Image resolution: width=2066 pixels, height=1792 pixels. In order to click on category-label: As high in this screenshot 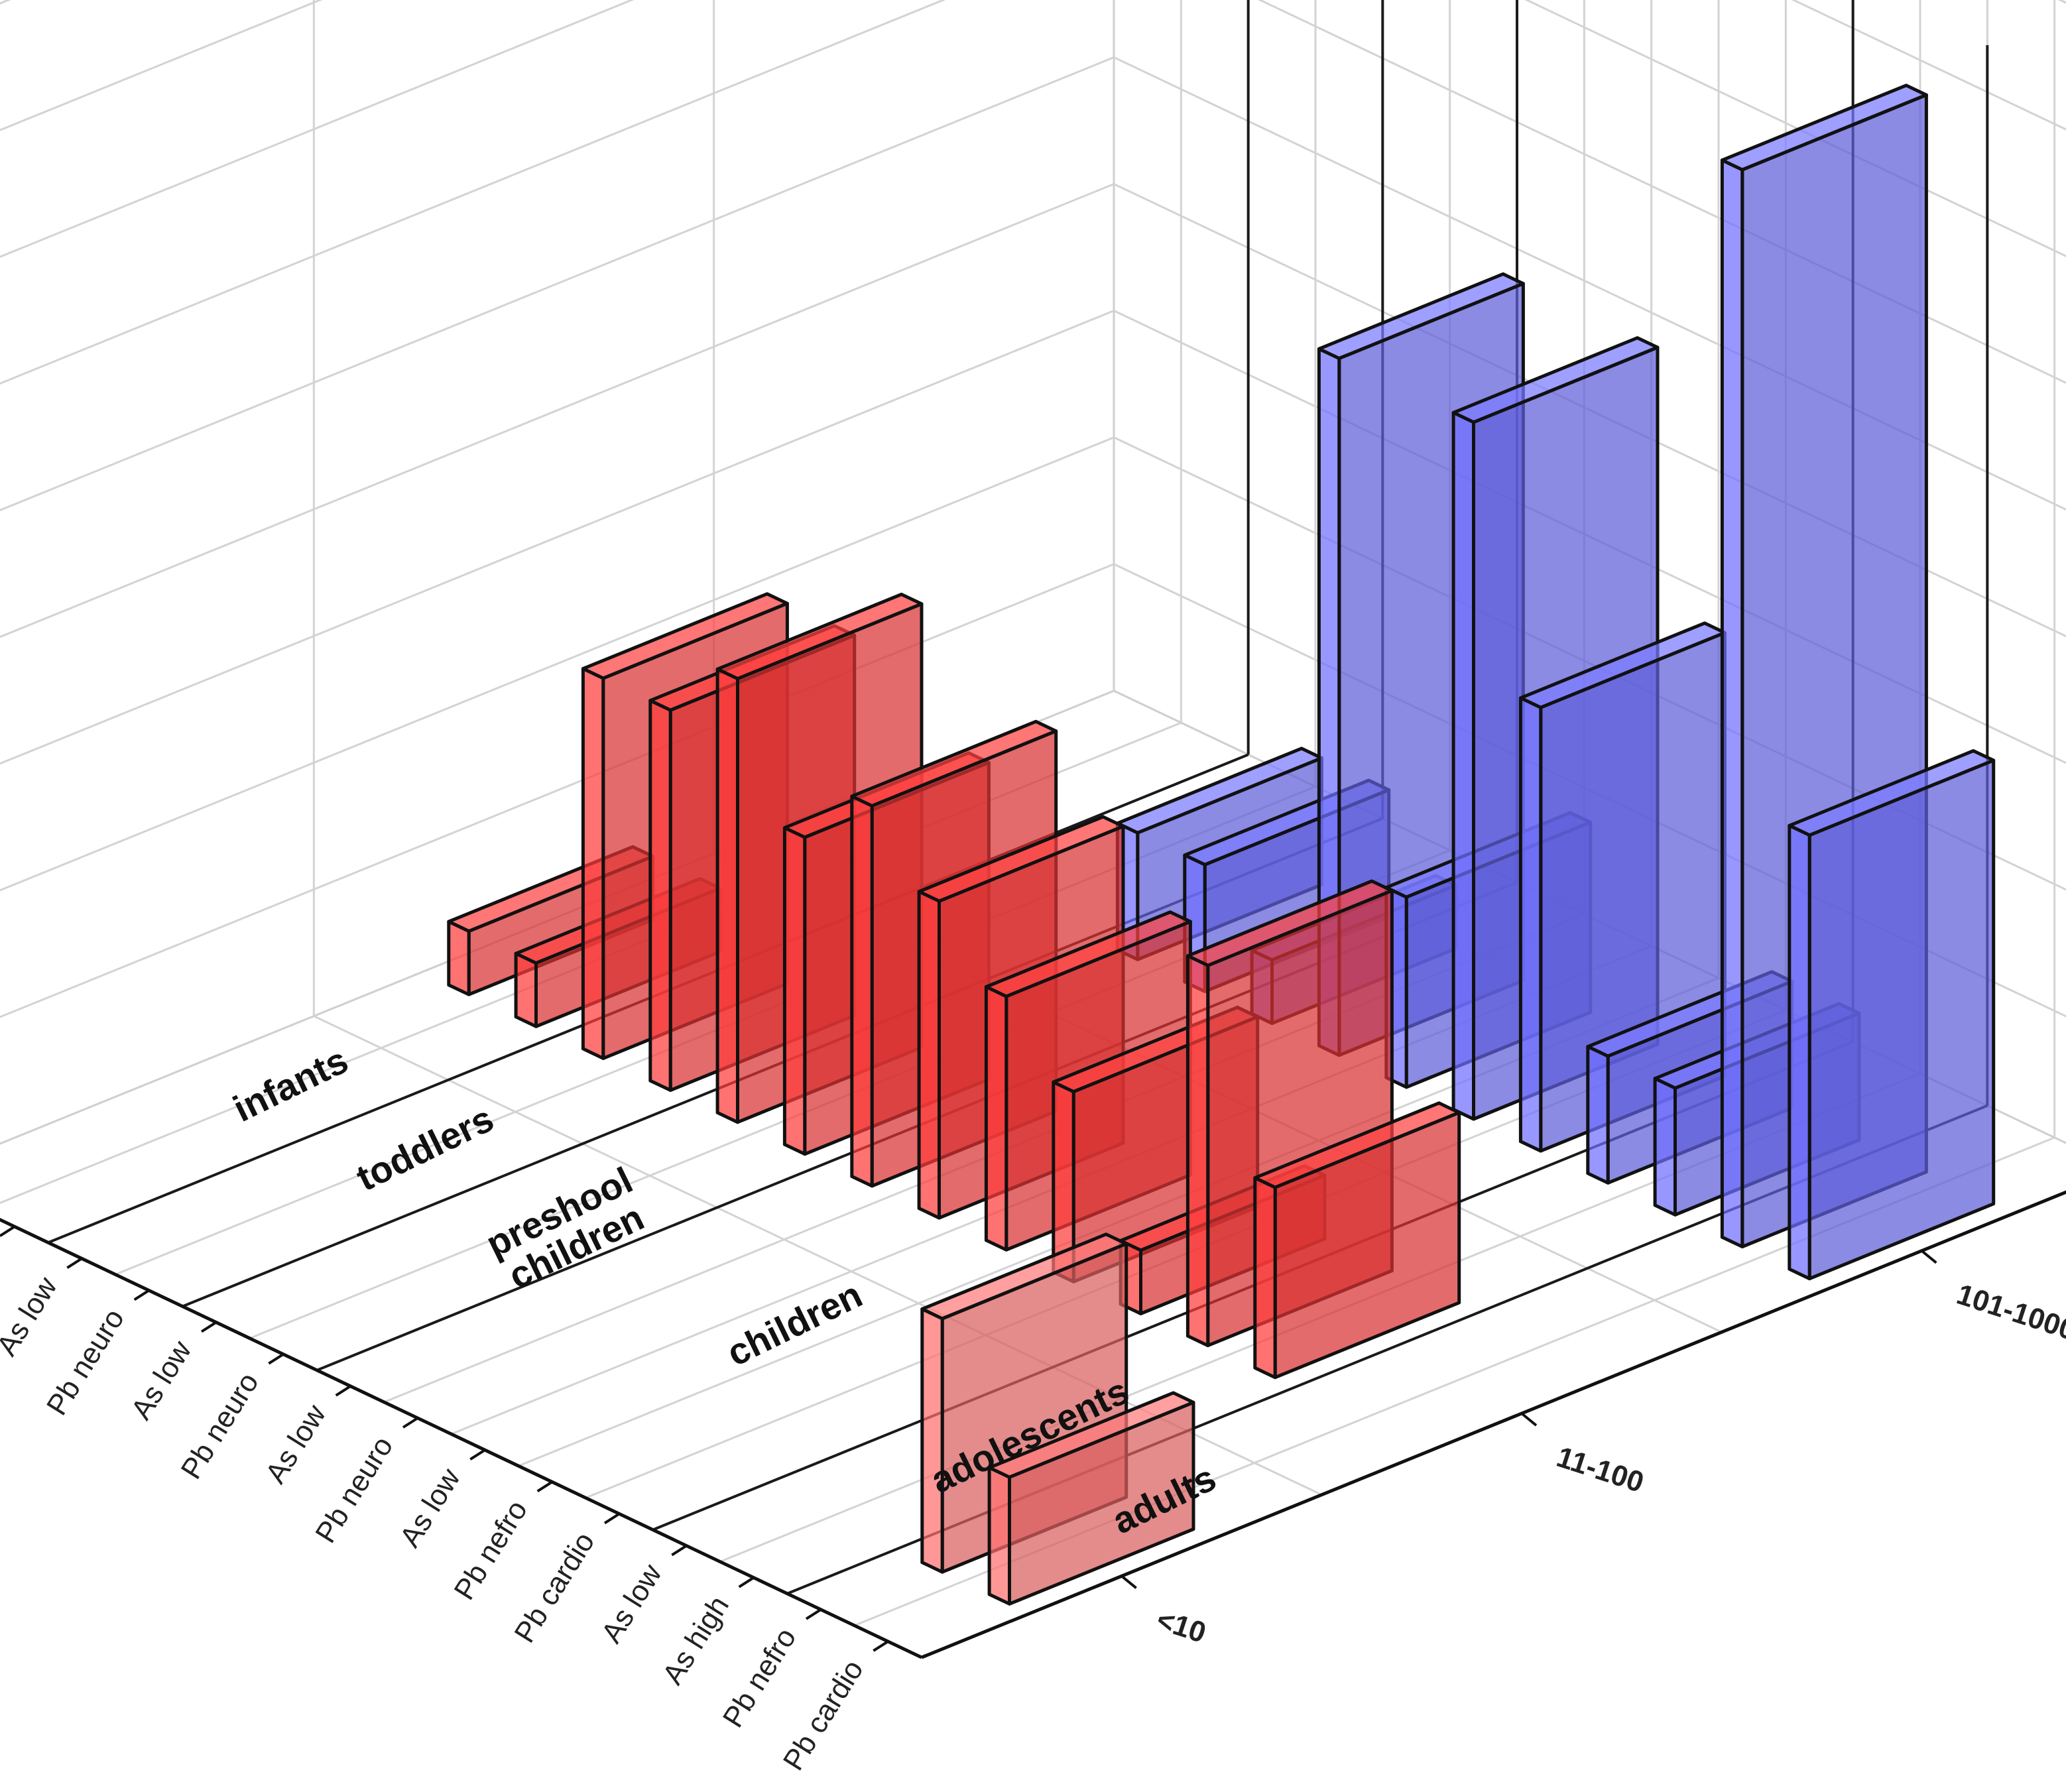, I will do `click(695, 1640)`.